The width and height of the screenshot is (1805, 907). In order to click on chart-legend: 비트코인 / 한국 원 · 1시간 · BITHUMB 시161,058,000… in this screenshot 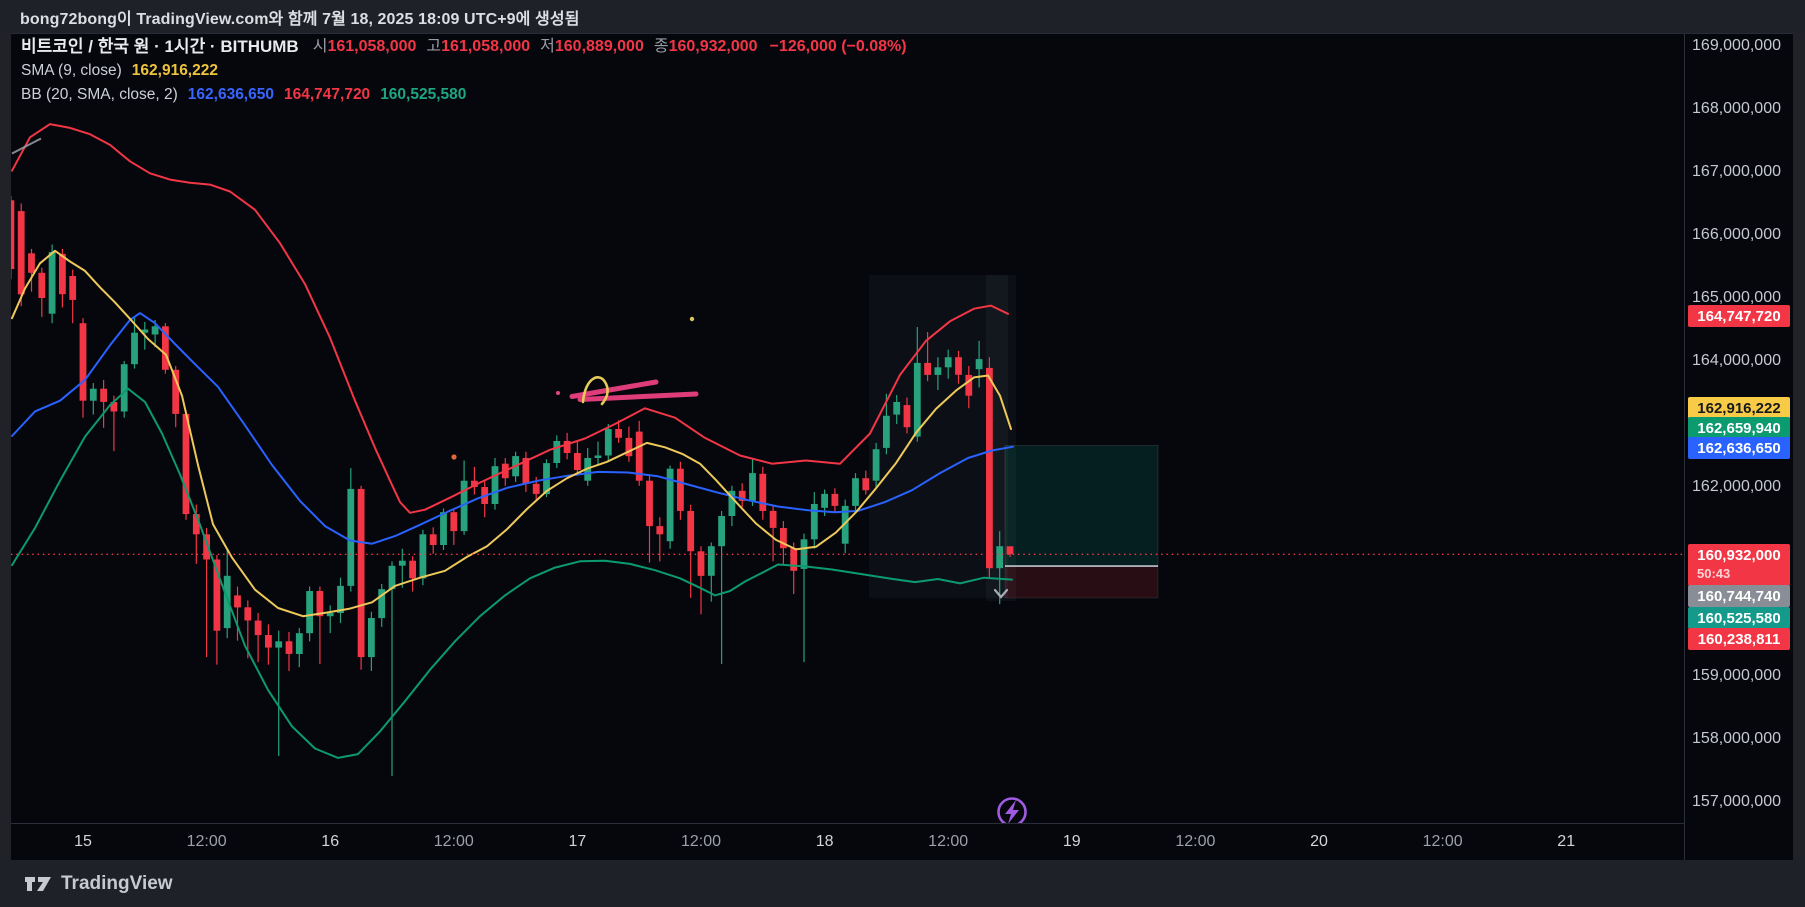, I will do `click(464, 74)`.